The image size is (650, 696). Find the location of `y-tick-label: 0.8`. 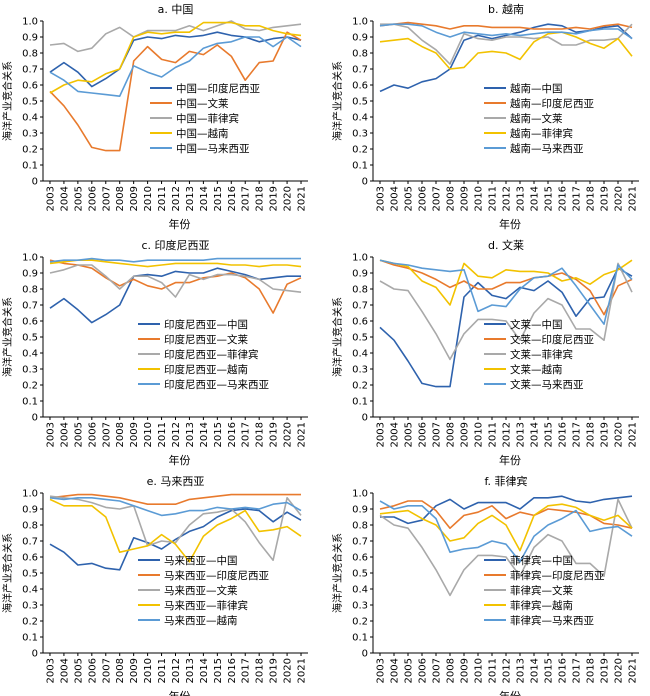

y-tick-label: 0.8 is located at coordinates (360, 54).